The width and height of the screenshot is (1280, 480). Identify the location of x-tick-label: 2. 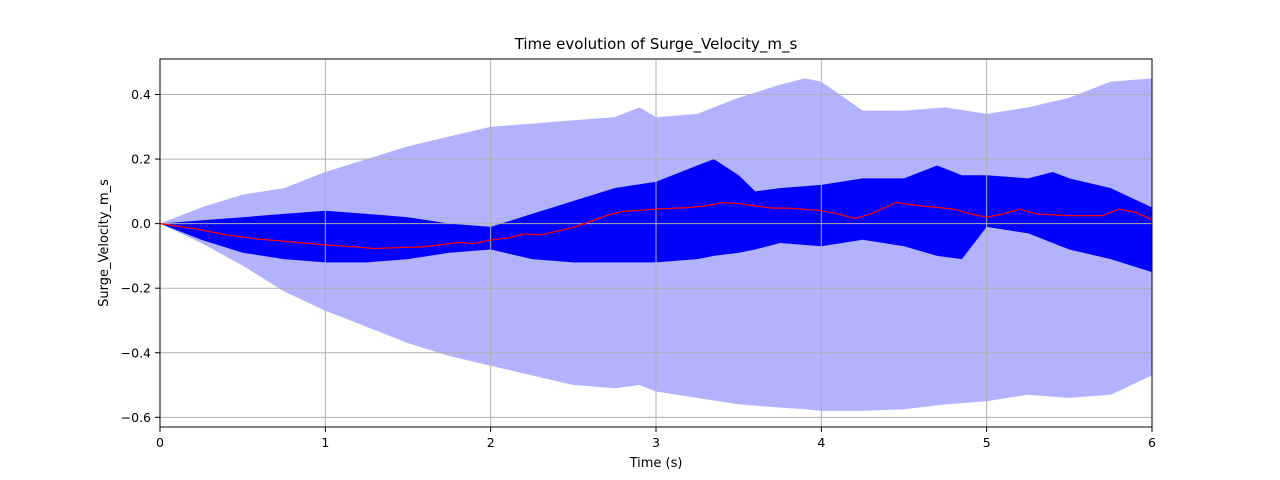
(491, 442).